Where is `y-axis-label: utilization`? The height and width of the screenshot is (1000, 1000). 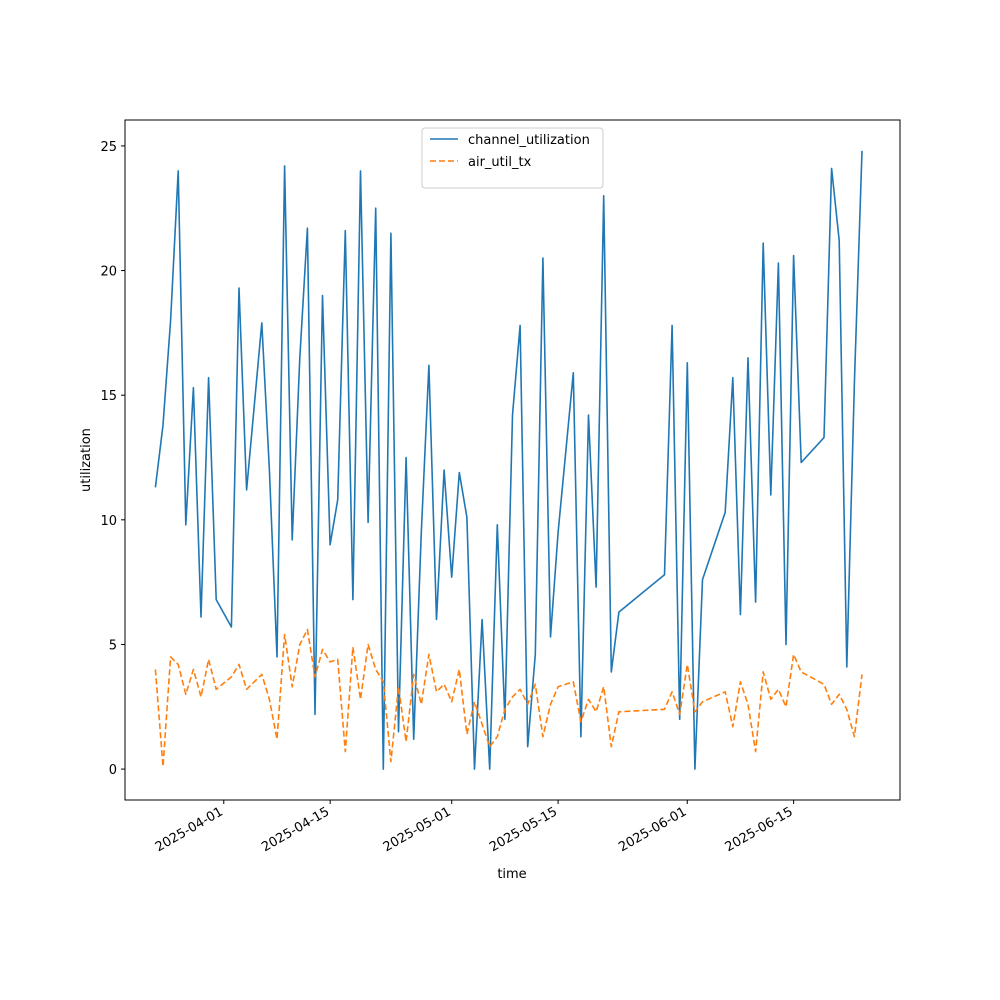 y-axis-label: utilization is located at coordinates (86, 460).